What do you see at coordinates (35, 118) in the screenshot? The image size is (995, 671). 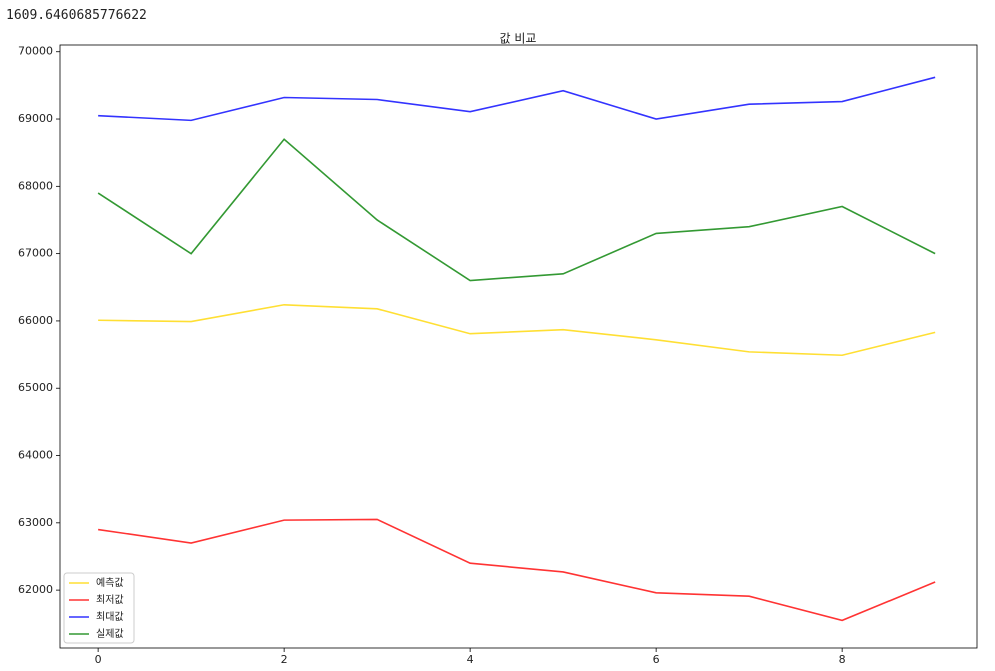 I see `y-tick-label: 69000` at bounding box center [35, 118].